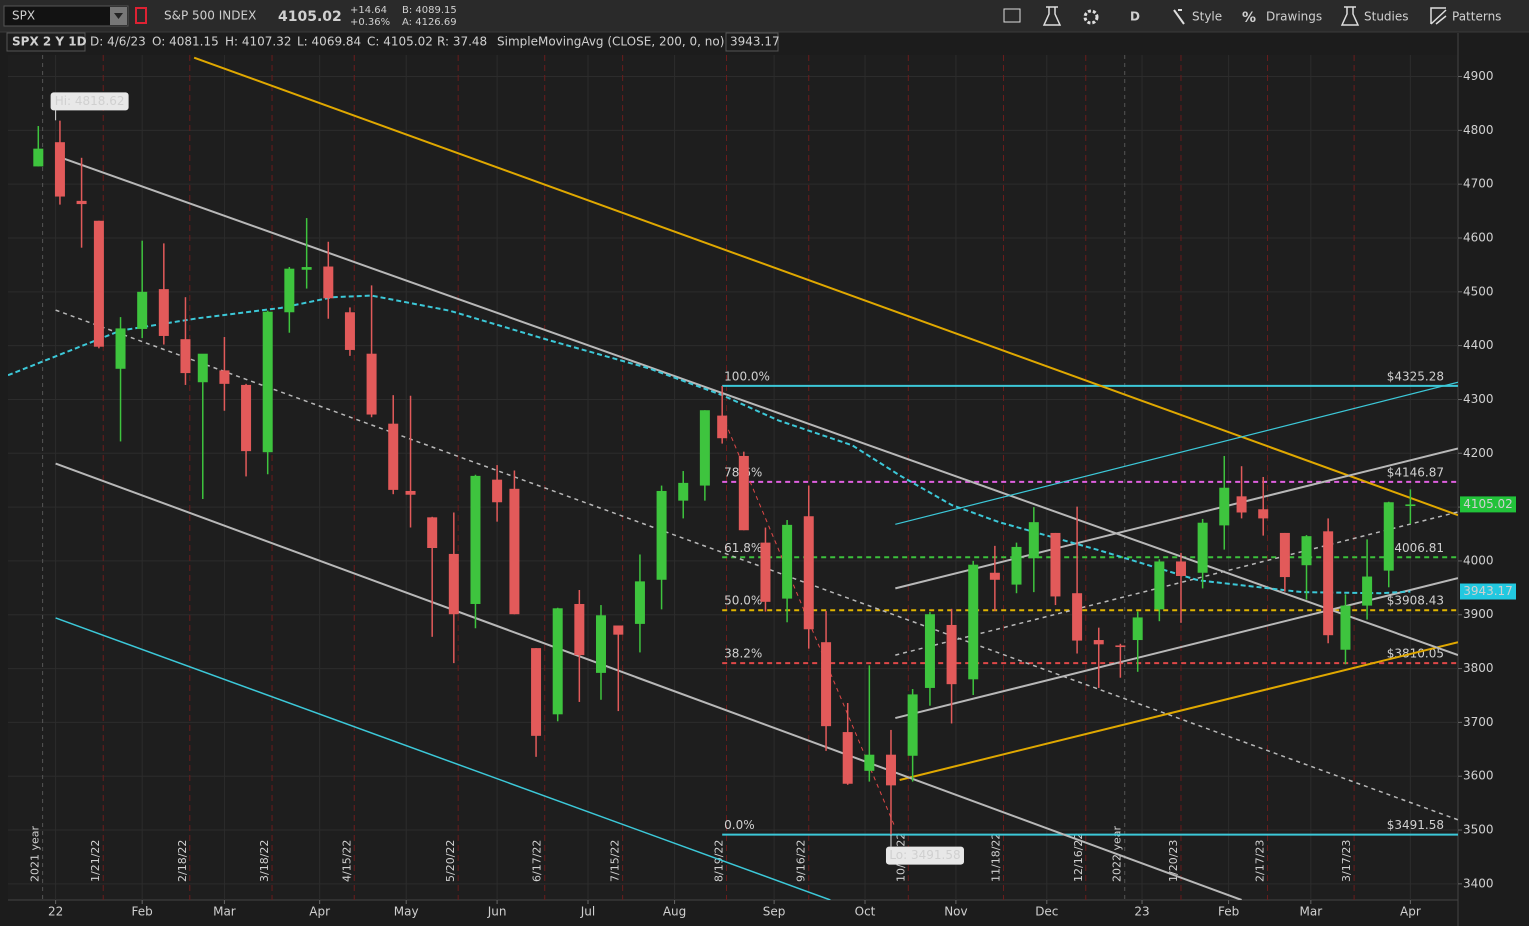  Describe the element at coordinates (118, 16) in the screenshot. I see `dropdown-arrow` at that location.